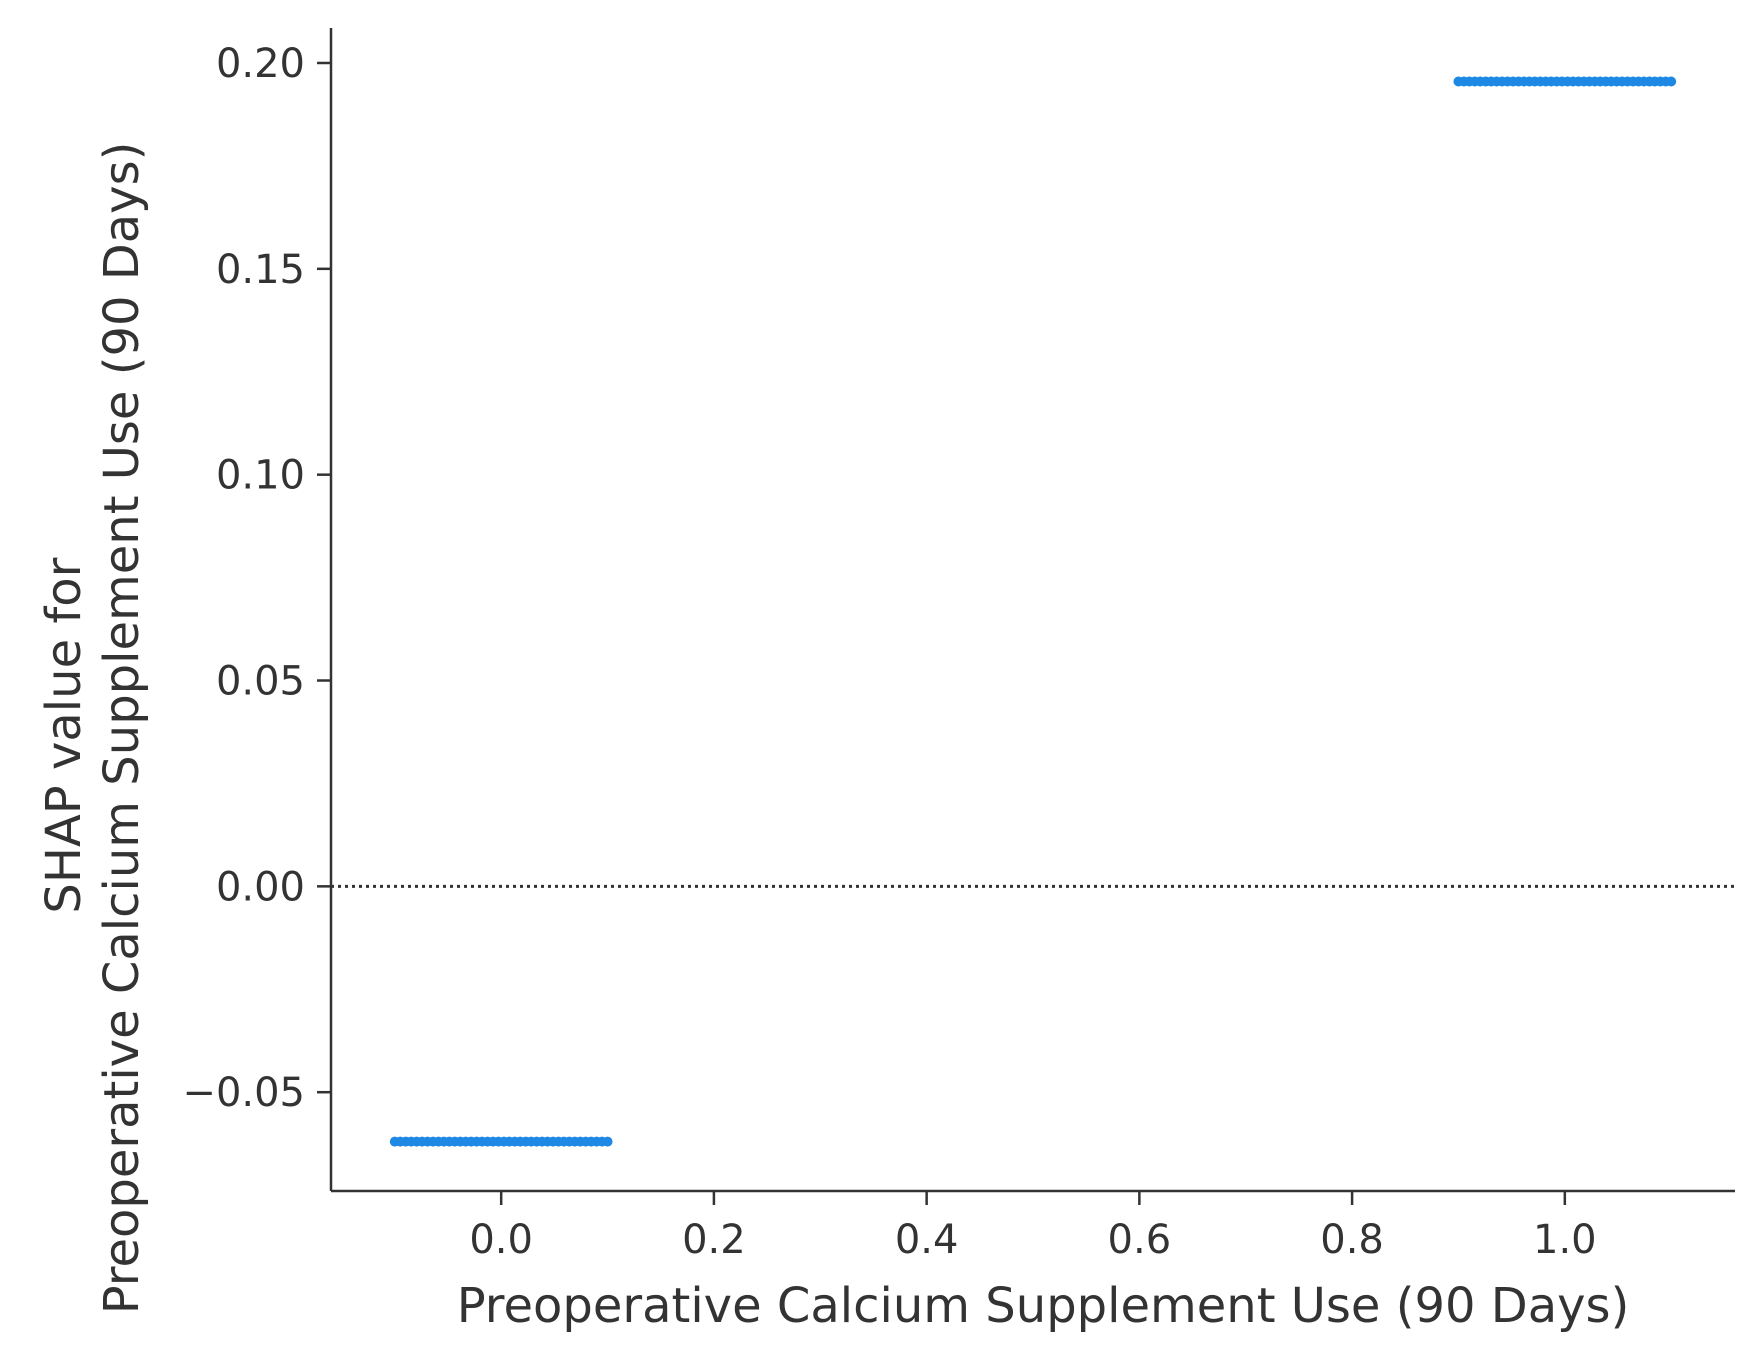 The width and height of the screenshot is (1753, 1361). What do you see at coordinates (260, 64) in the screenshot?
I see `y-tick-label: 0.20` at bounding box center [260, 64].